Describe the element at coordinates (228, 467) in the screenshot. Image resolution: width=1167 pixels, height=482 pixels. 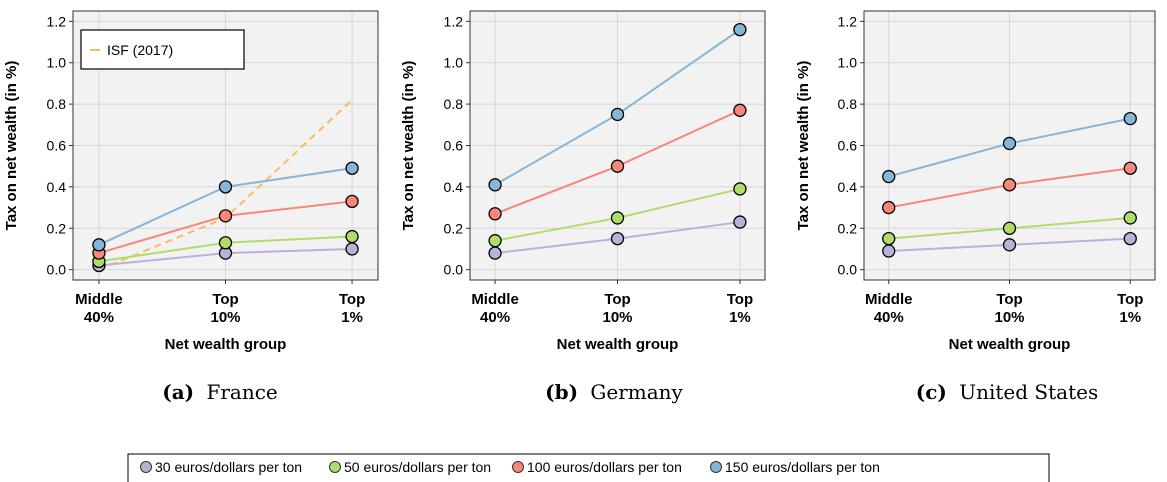
I see `legend-label-1: 30 euros/dollars per ton` at that location.